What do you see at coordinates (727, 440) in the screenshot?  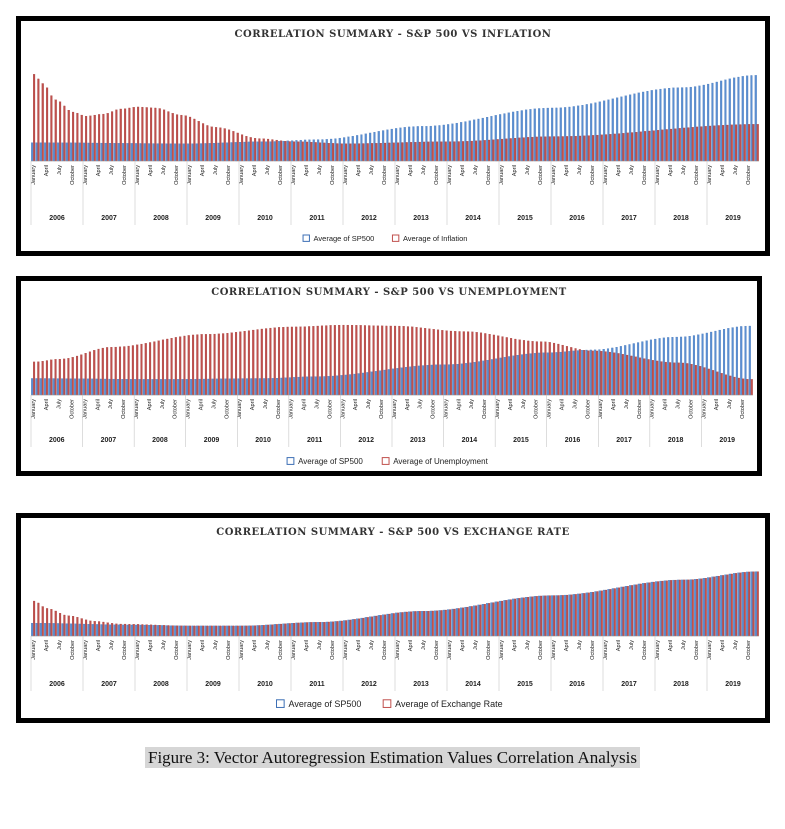 I see `year-tick-label: 2019` at bounding box center [727, 440].